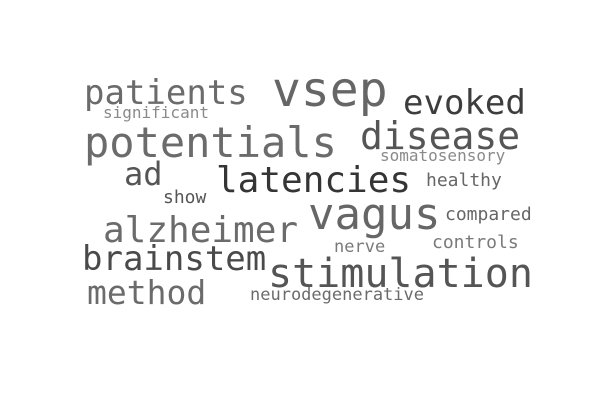 The width and height of the screenshot is (600, 400). Describe the element at coordinates (464, 103) in the screenshot. I see `word-evoked: evoked` at that location.